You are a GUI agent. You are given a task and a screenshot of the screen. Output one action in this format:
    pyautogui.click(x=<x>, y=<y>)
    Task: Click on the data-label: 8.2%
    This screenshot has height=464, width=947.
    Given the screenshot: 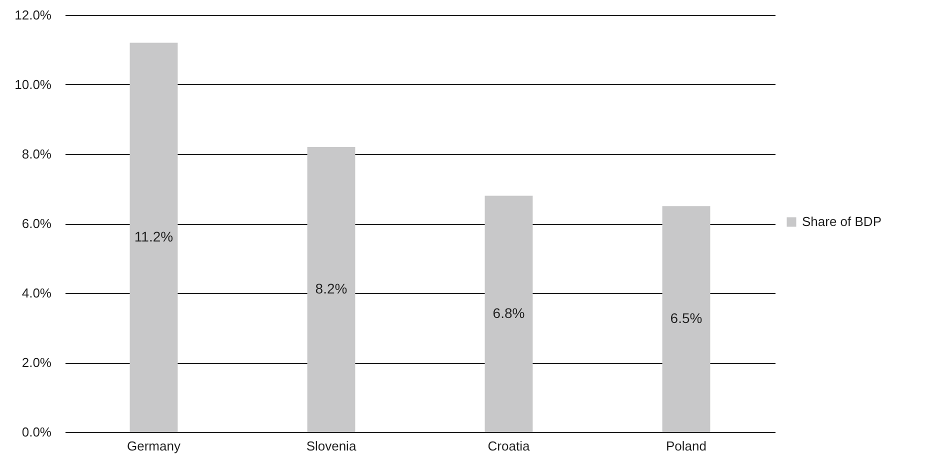 What is the action you would take?
    pyautogui.click(x=331, y=288)
    